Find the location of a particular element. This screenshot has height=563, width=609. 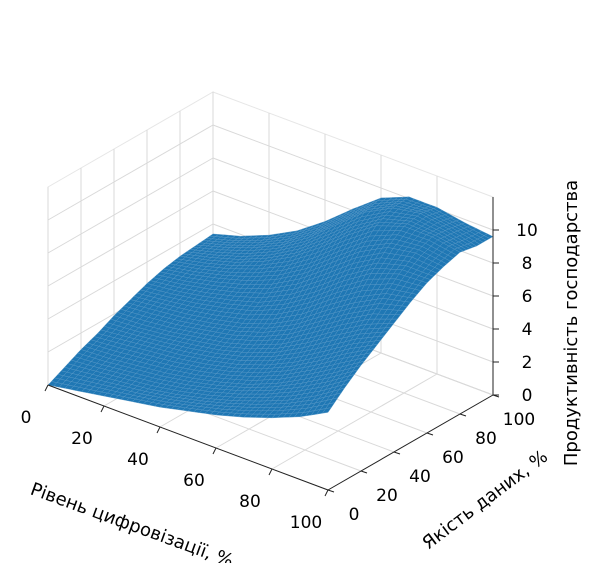

z-tick-label: 0 is located at coordinates (527, 396).